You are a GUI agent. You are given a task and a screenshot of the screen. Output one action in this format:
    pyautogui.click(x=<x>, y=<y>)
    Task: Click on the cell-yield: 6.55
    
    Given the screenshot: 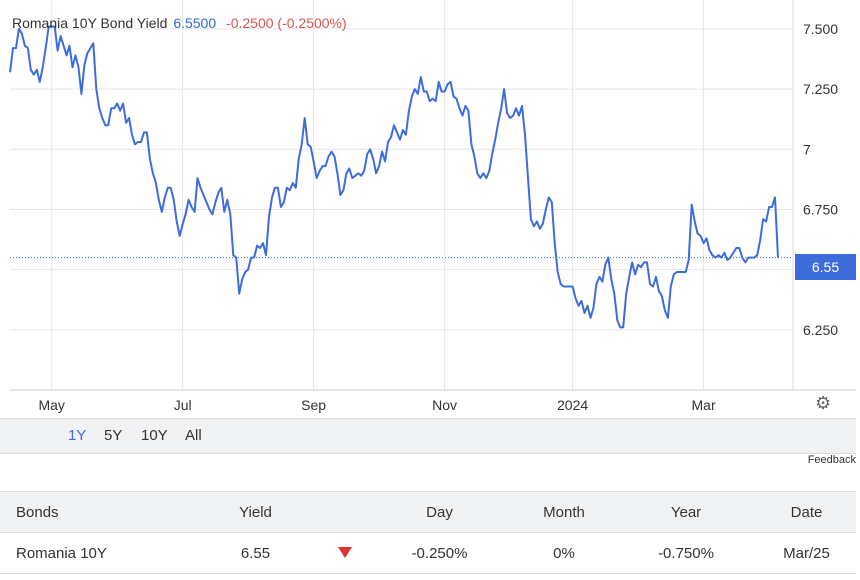 What is the action you would take?
    pyautogui.click(x=255, y=553)
    